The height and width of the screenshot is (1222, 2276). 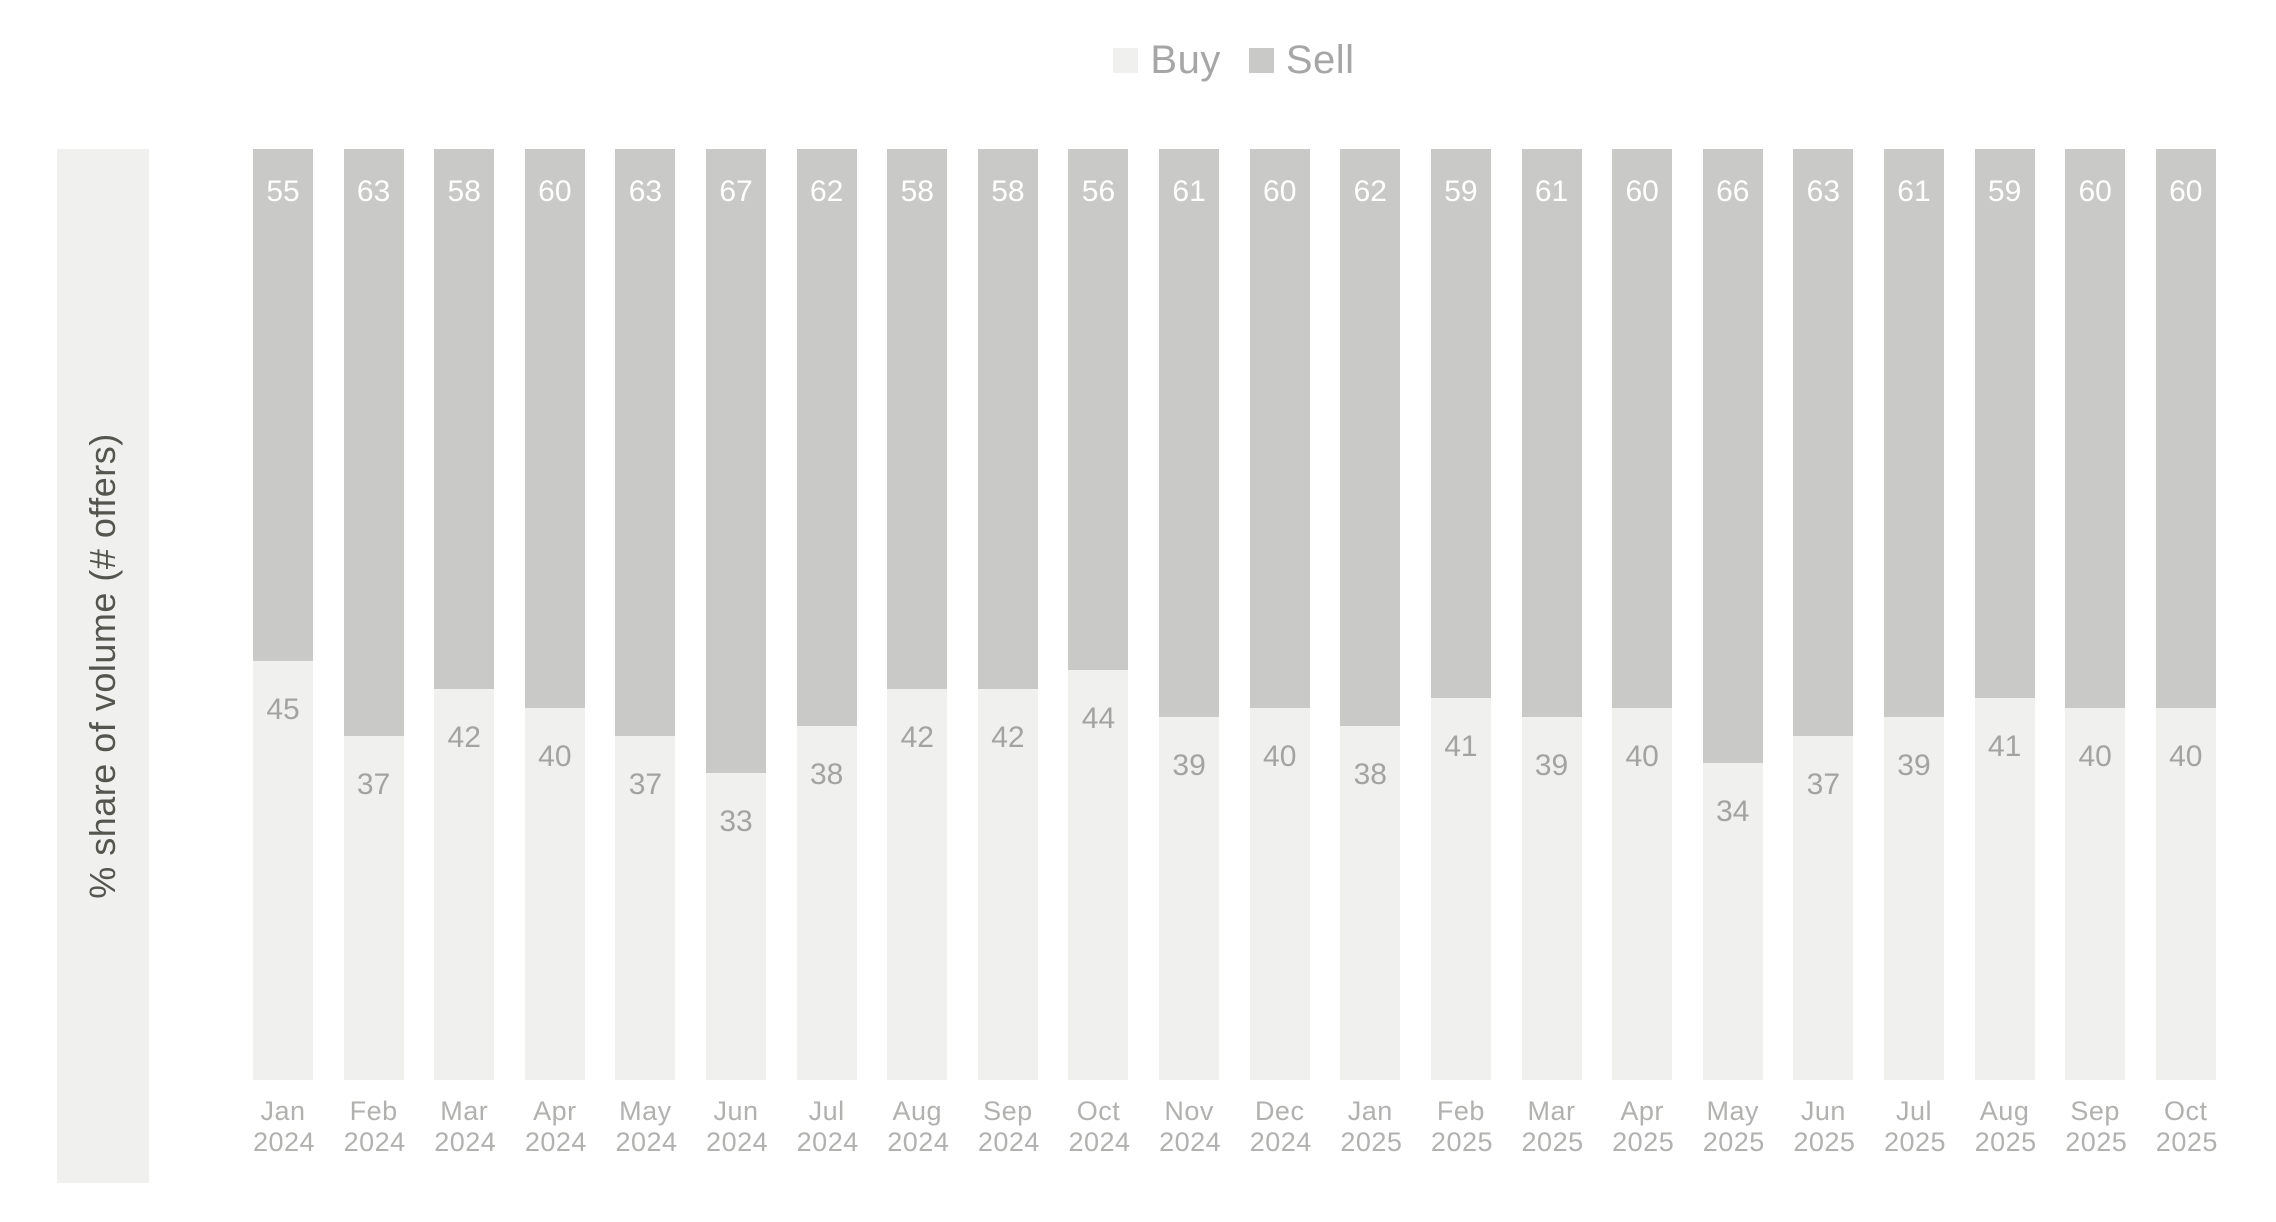 I want to click on y-axis-band: % share of volume (# offers), so click(x=103, y=666).